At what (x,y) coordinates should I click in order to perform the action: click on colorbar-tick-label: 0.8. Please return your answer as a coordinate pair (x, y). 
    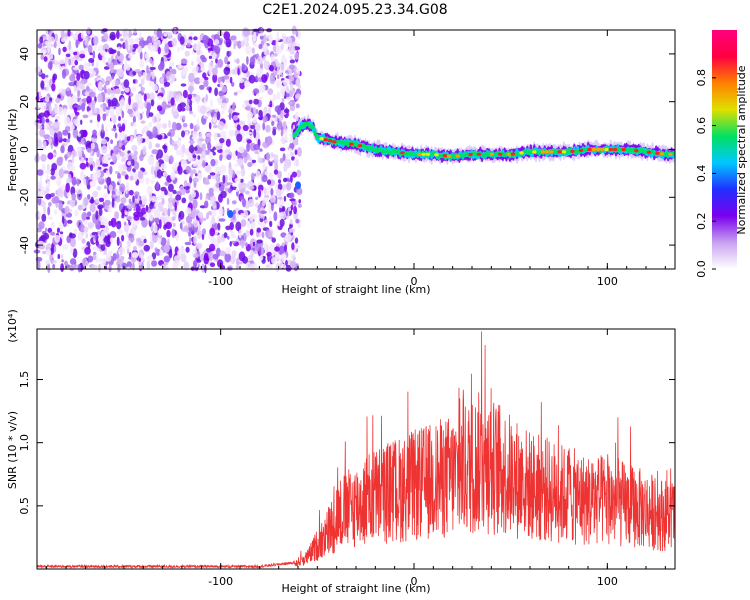
    Looking at the image, I should click on (701, 78).